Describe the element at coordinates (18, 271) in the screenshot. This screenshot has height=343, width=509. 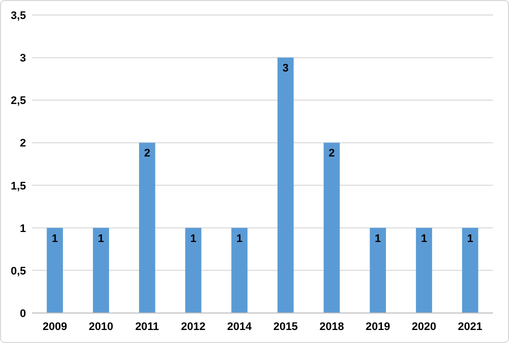
I see `y-tick-label: 0,5` at that location.